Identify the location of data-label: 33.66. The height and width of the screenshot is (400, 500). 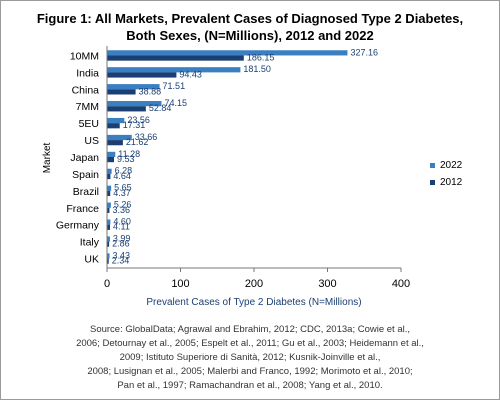
(146, 137).